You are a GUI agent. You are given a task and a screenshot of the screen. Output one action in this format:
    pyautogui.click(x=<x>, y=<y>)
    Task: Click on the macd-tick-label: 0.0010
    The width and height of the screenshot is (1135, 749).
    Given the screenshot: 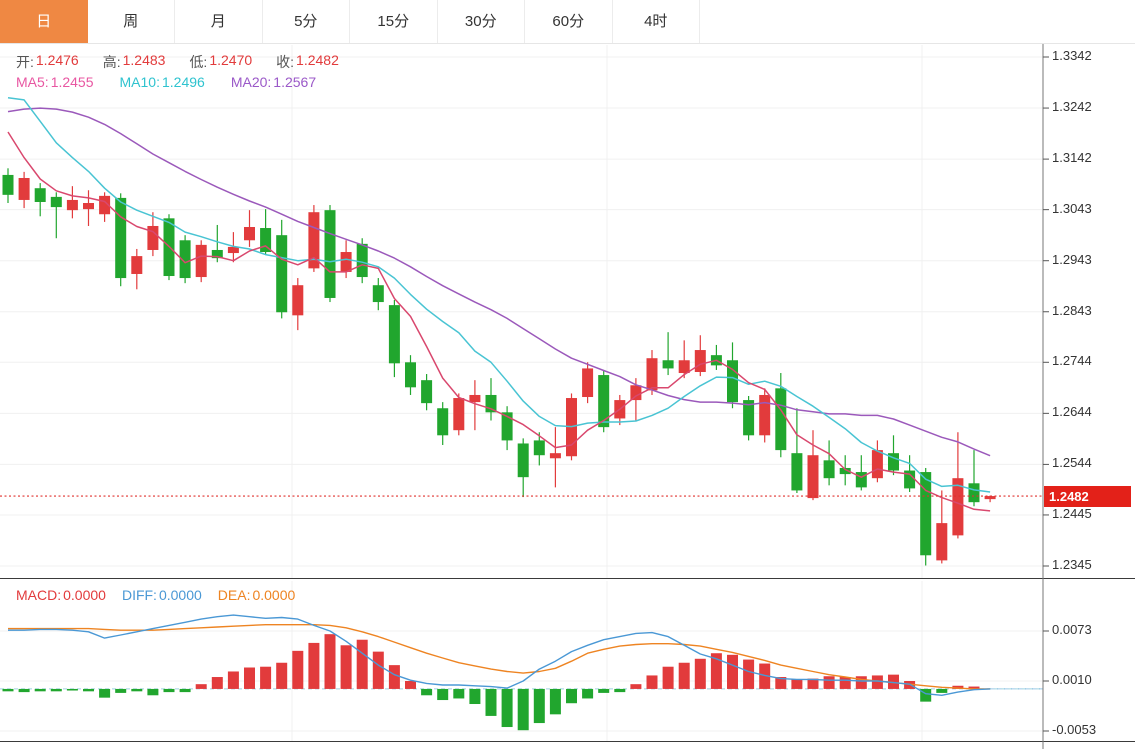 What is the action you would take?
    pyautogui.click(x=1072, y=679)
    